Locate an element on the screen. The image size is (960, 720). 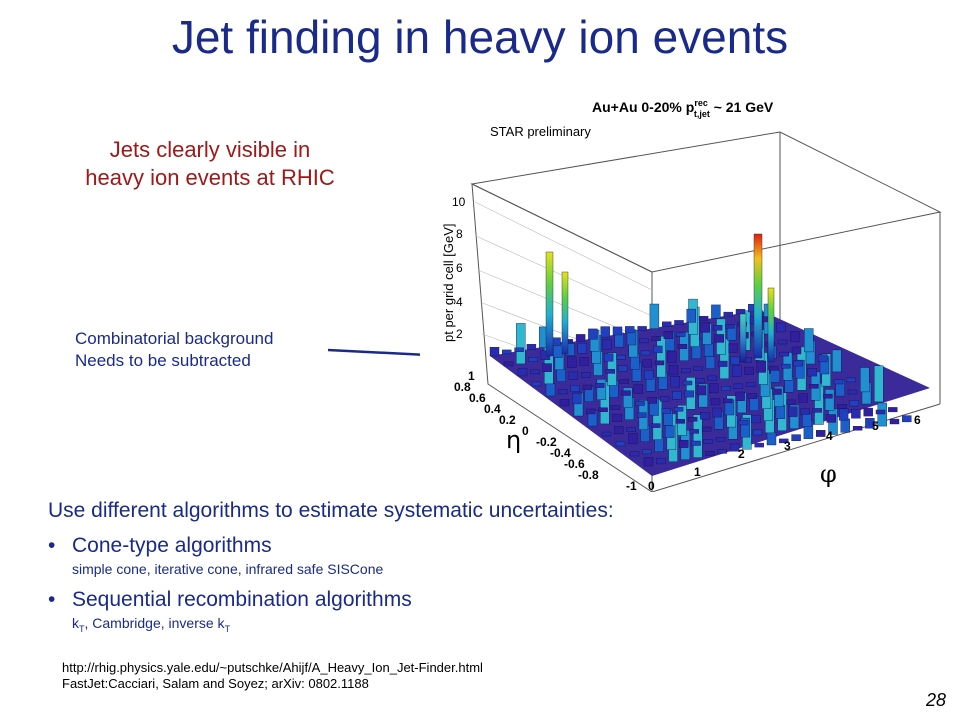
eta-tick: 0.8 is located at coordinates (462, 387).